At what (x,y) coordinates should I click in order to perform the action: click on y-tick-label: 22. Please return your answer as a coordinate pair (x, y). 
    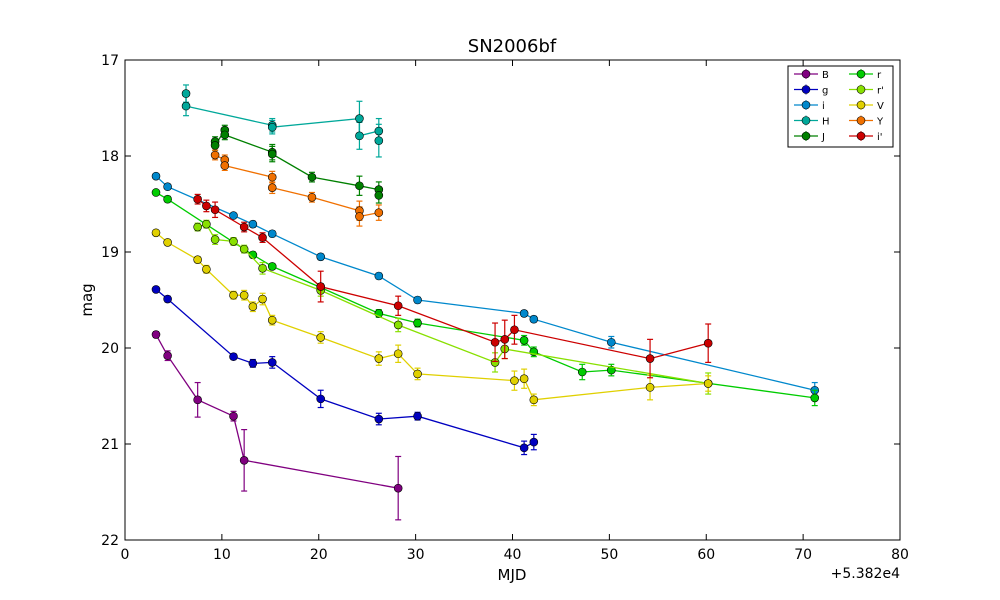
    Looking at the image, I should click on (110, 541).